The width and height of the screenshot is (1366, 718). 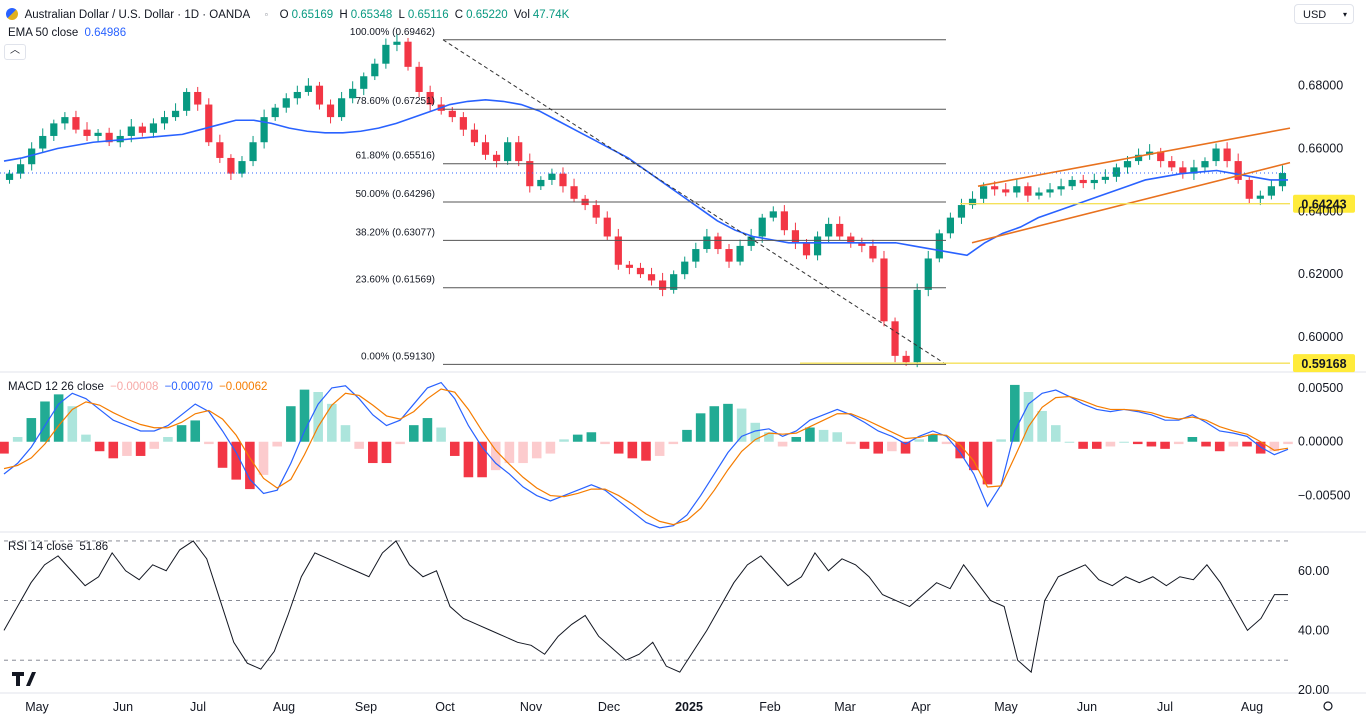 What do you see at coordinates (59, 547) in the screenshot?
I see `rsi-legend: RSI 14 close 51.86` at bounding box center [59, 547].